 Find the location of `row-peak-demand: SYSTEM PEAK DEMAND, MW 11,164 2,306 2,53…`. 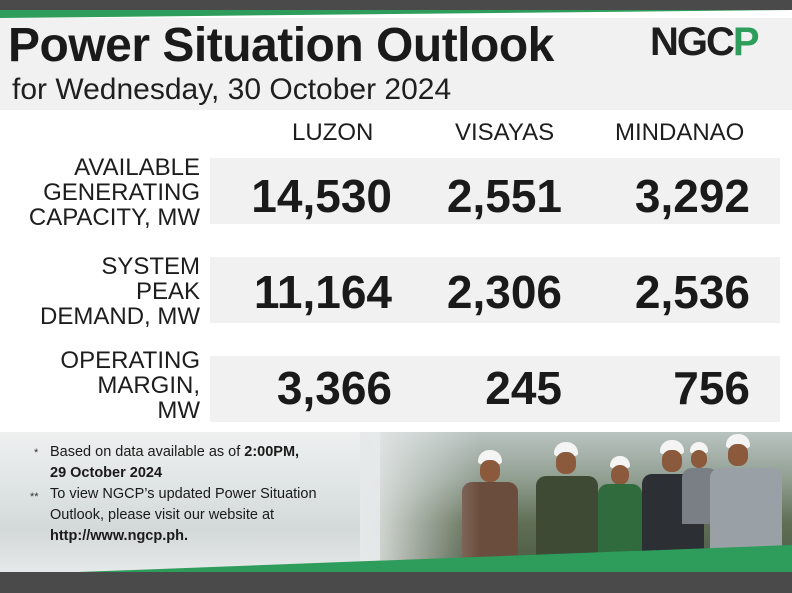

row-peak-demand: SYSTEM PEAK DEMAND, MW 11,164 2,306 2,53… is located at coordinates (396, 293).